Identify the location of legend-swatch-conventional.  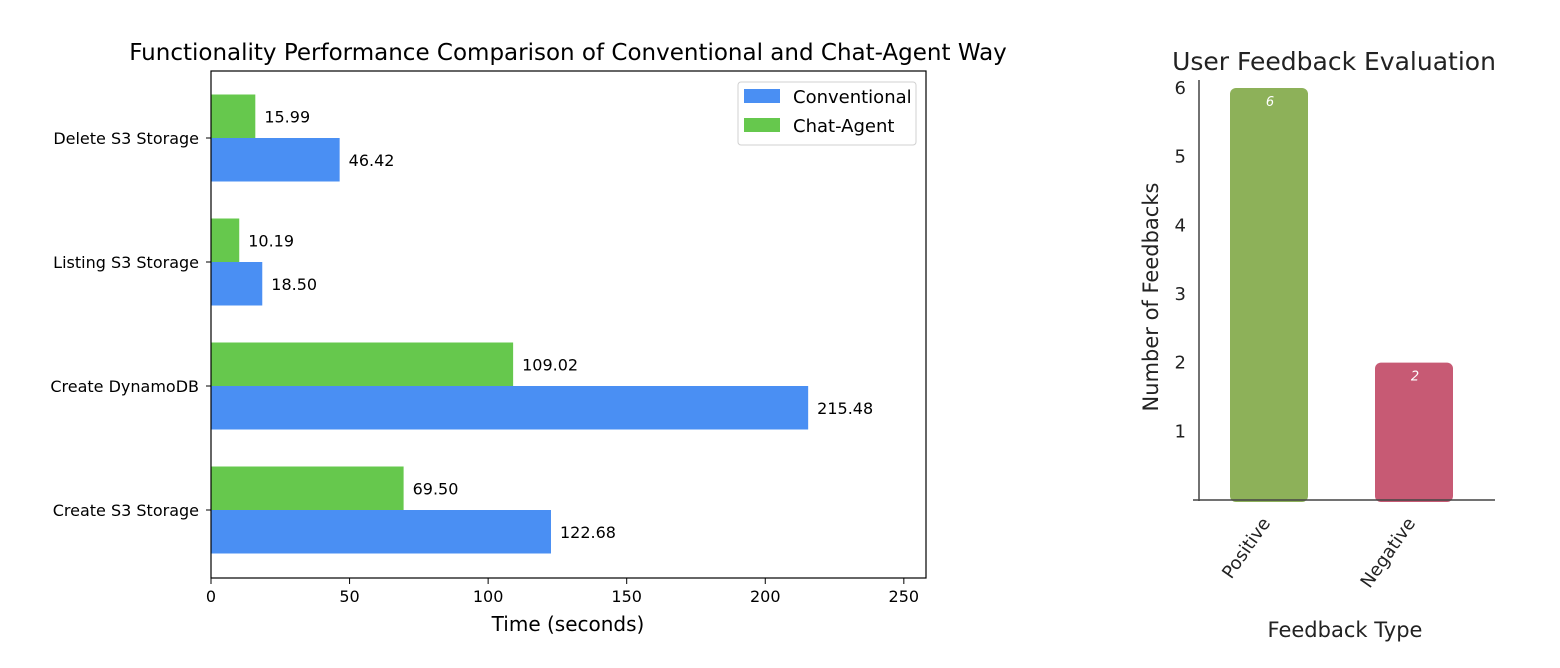
(762, 96).